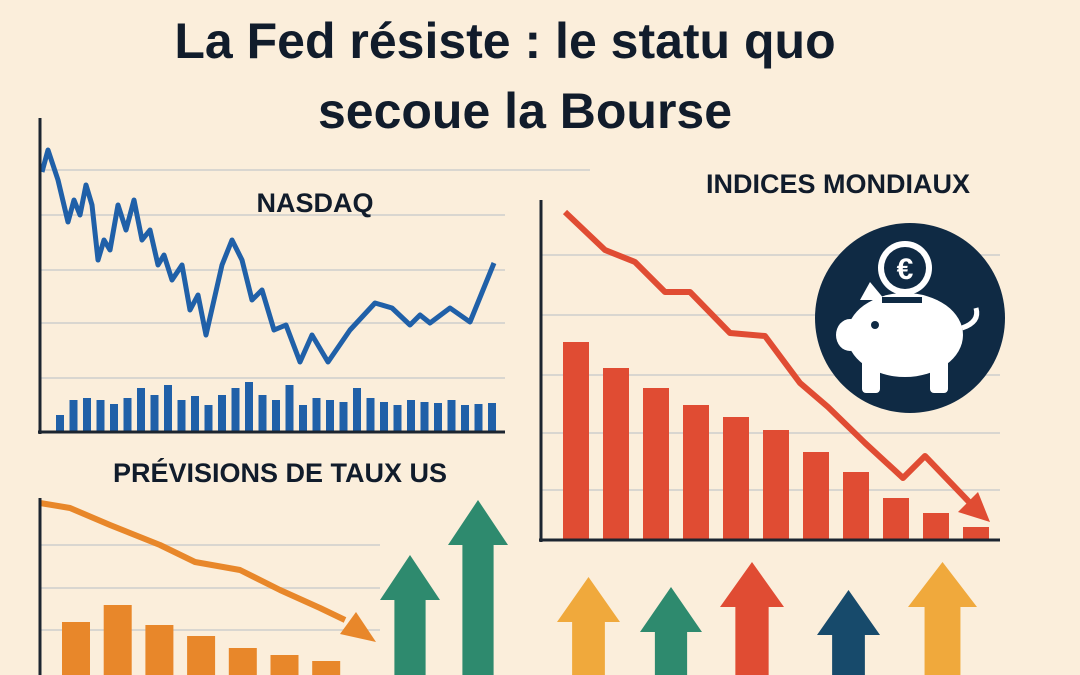  I want to click on up-arrows, so click(678, 587).